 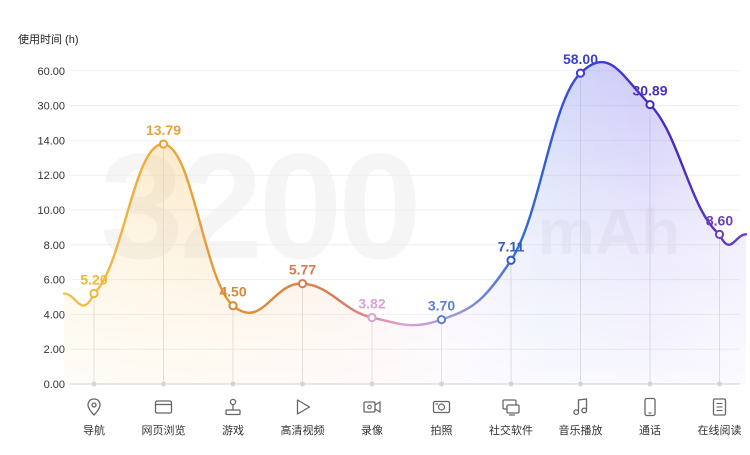 I want to click on data-label: 3.82, so click(x=371, y=304).